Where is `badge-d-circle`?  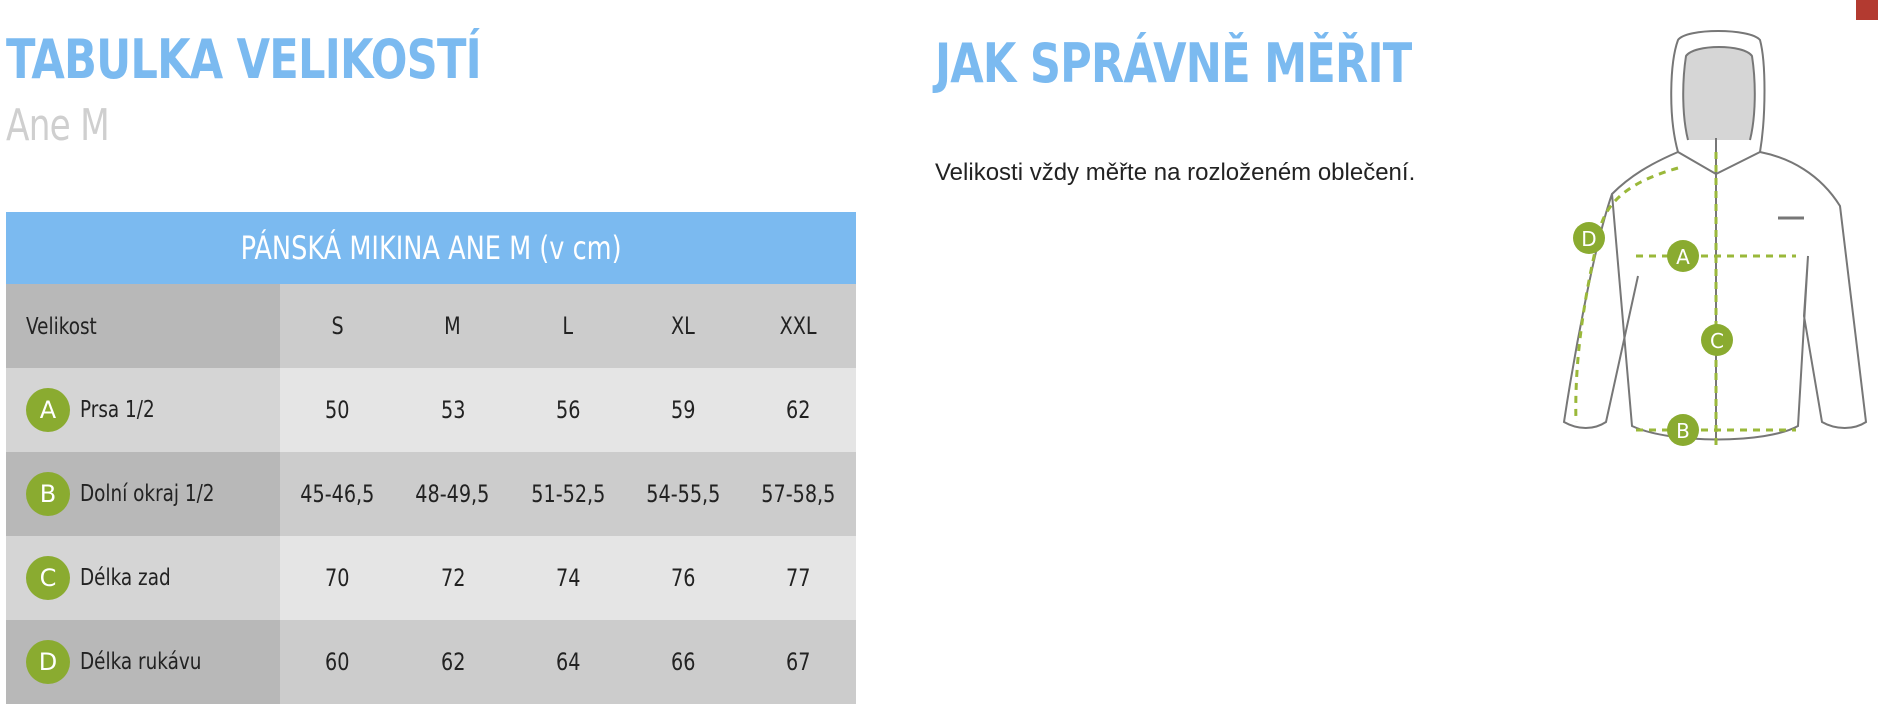
badge-d-circle is located at coordinates (1589, 238).